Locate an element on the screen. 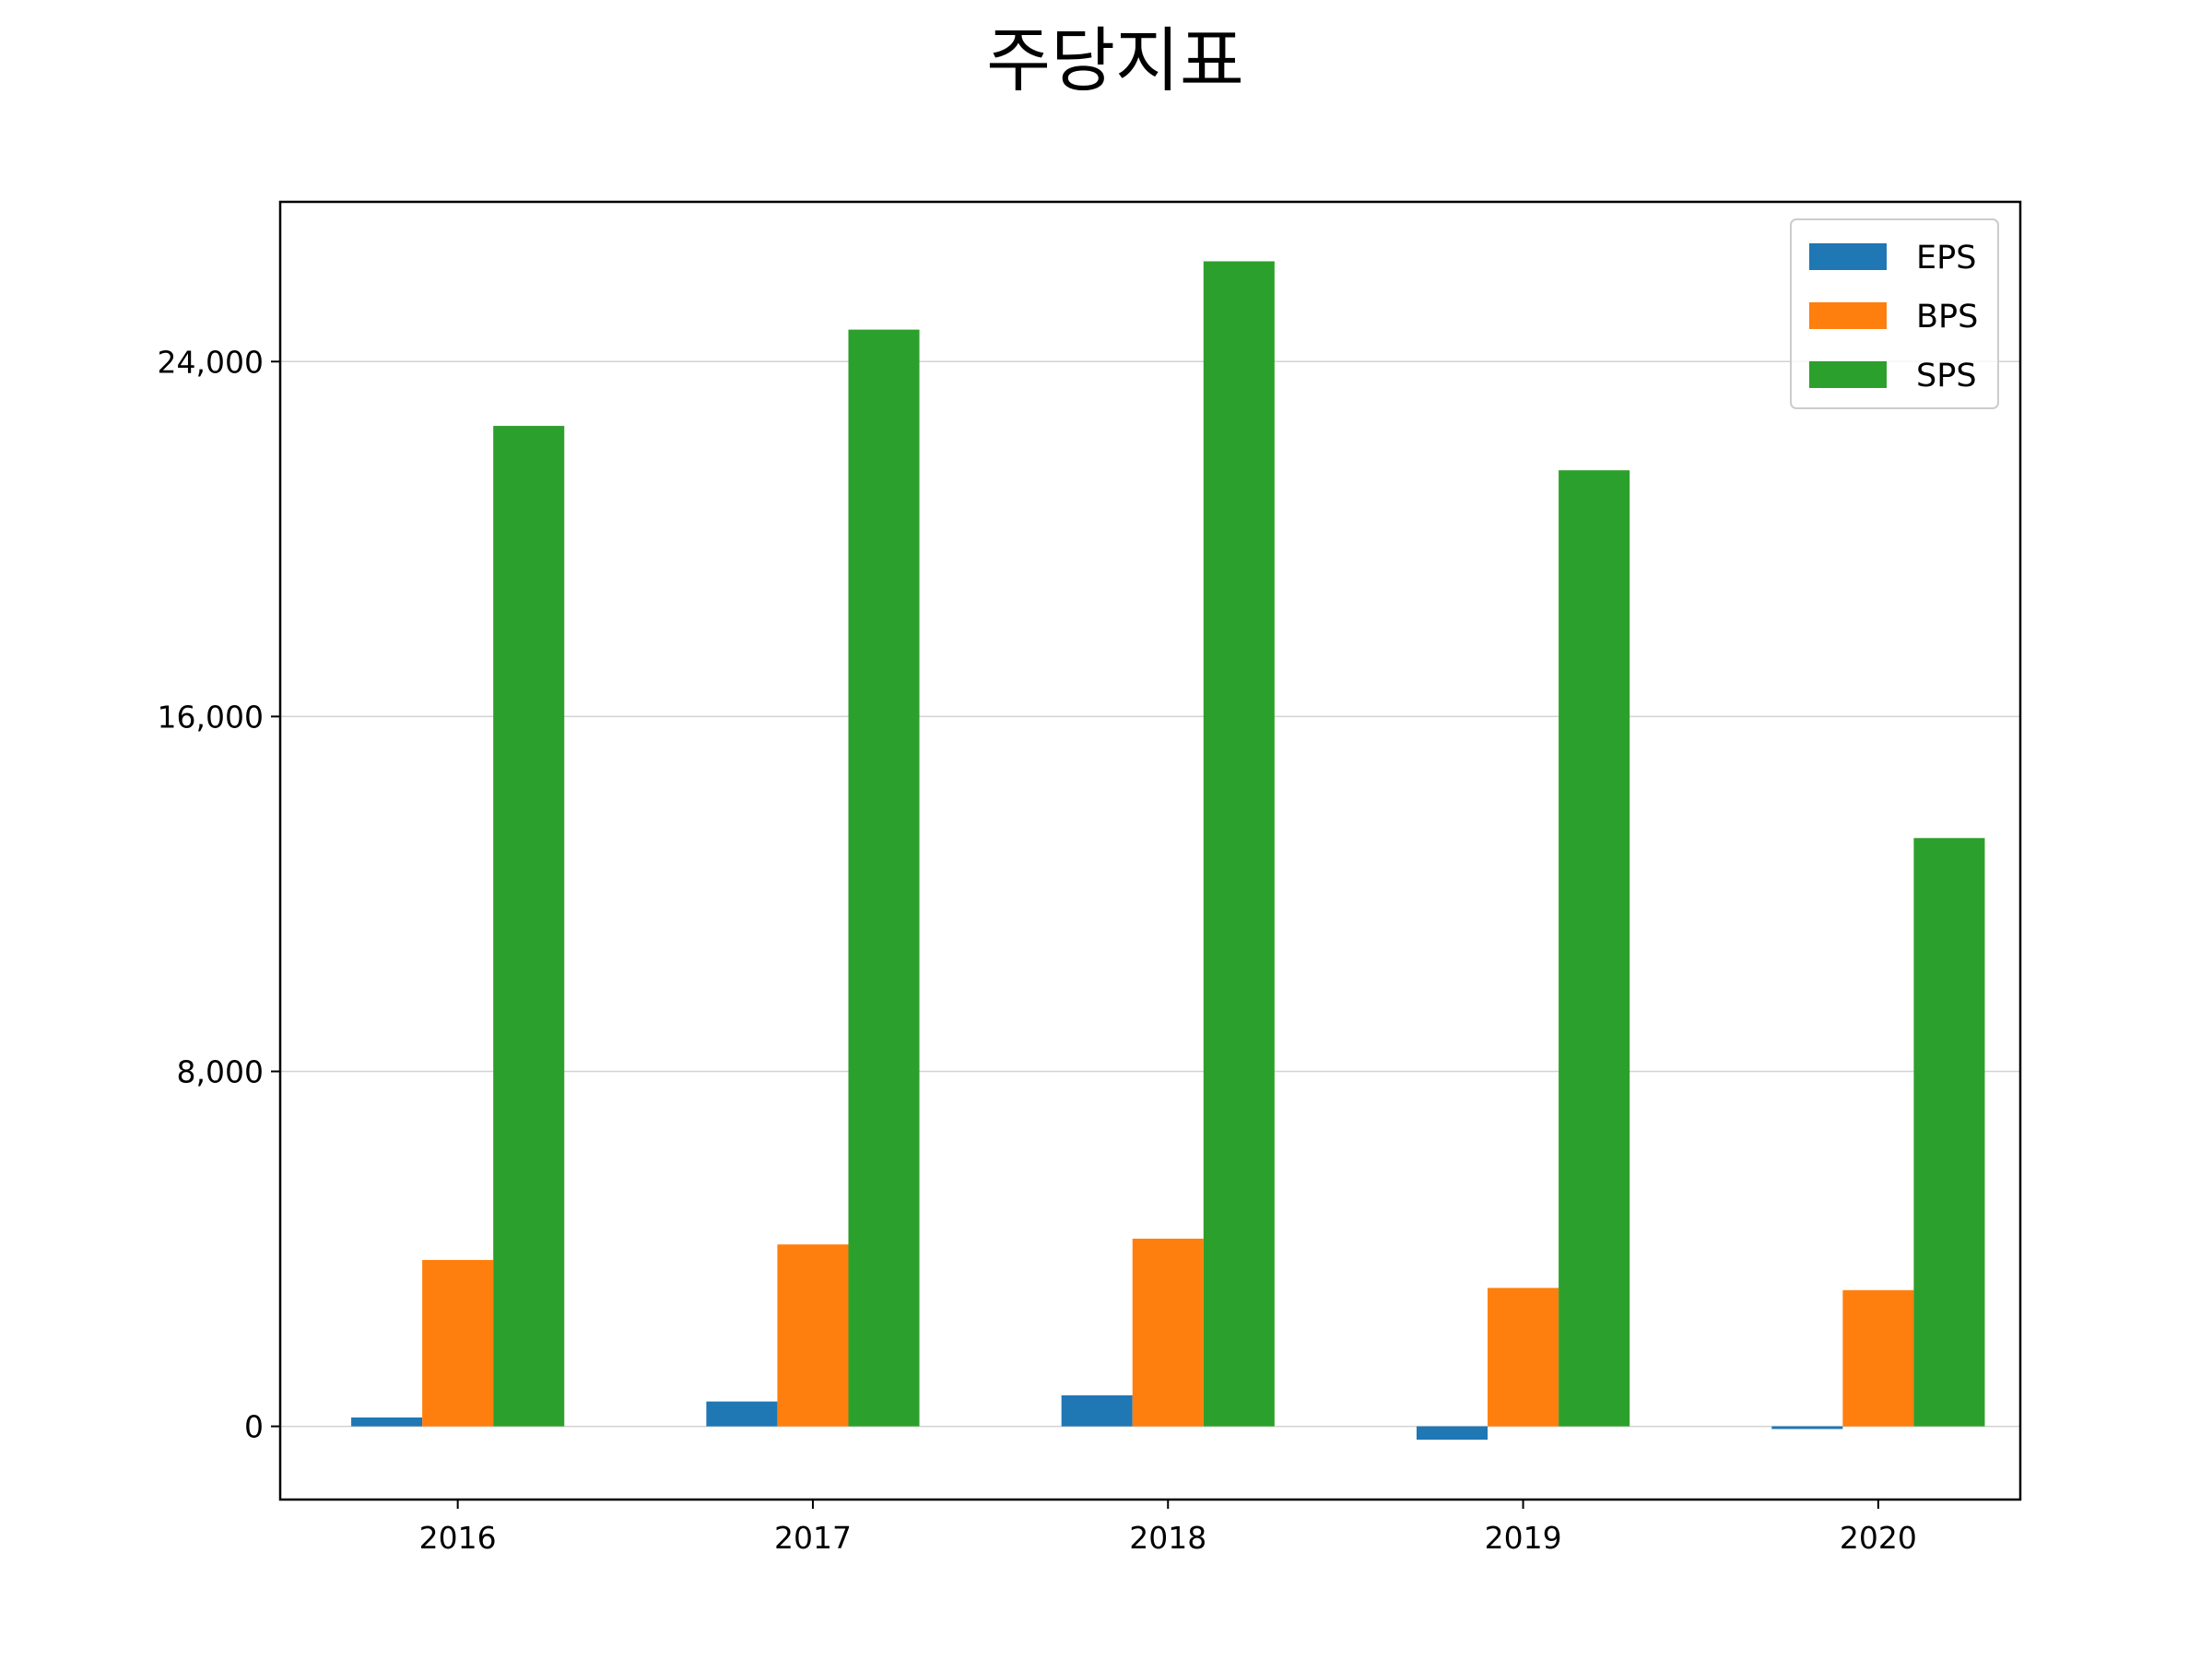 Image resolution: width=2212 pixels, height=1659 pixels. bar-bps-2019 is located at coordinates (1523, 1357).